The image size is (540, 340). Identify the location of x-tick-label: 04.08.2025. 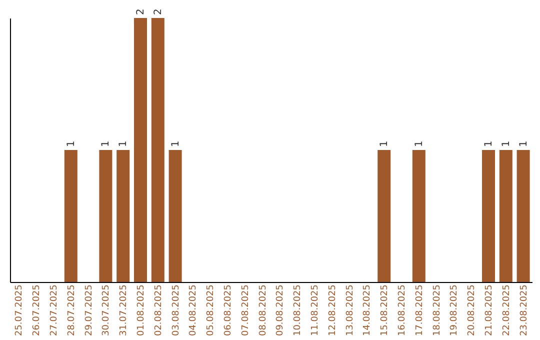
(193, 310).